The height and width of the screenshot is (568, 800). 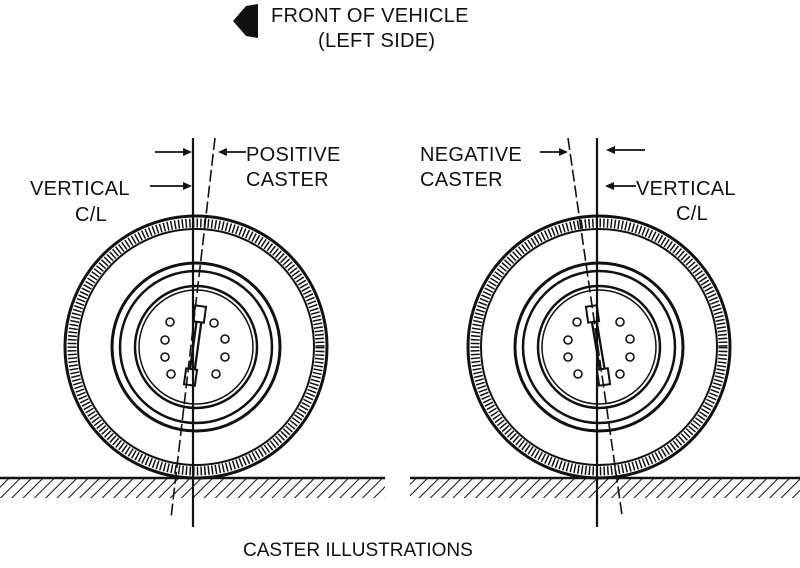 I want to click on left-rim-inner, so click(x=196, y=347).